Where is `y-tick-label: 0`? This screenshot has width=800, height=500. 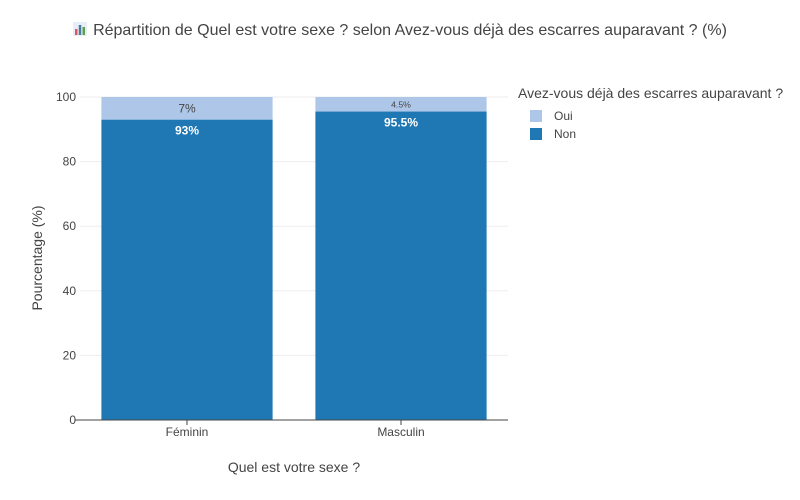 y-tick-label: 0 is located at coordinates (72, 420).